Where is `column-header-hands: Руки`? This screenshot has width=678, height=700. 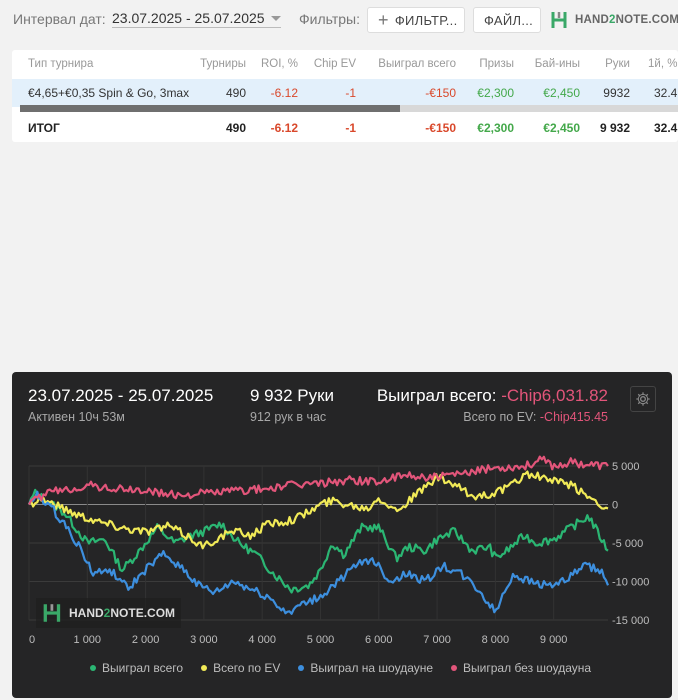
column-header-hands: Руки is located at coordinates (617, 64).